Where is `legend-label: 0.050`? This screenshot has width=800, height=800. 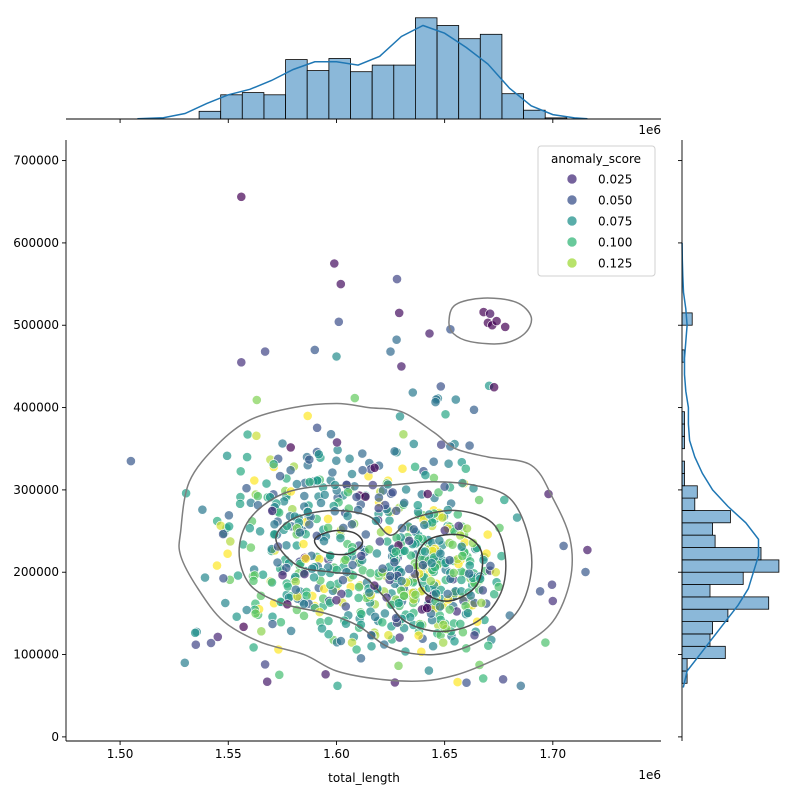
legend-label: 0.050 is located at coordinates (615, 201).